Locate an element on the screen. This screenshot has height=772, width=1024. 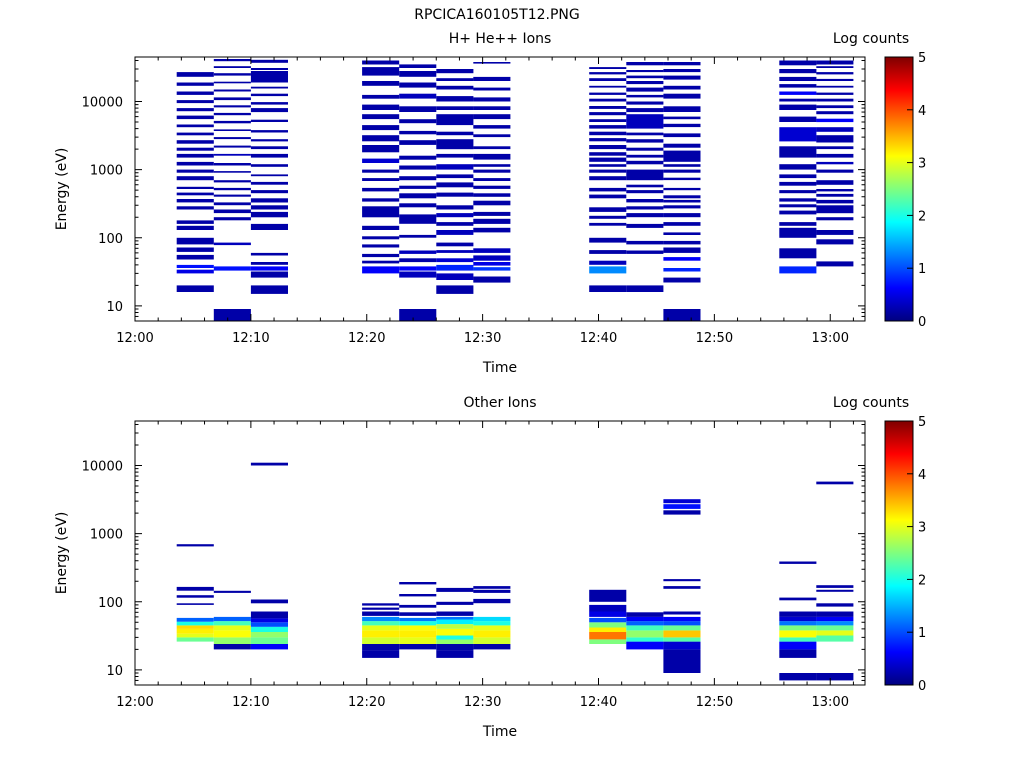
x-tick-label: 12:50 is located at coordinates (714, 338).